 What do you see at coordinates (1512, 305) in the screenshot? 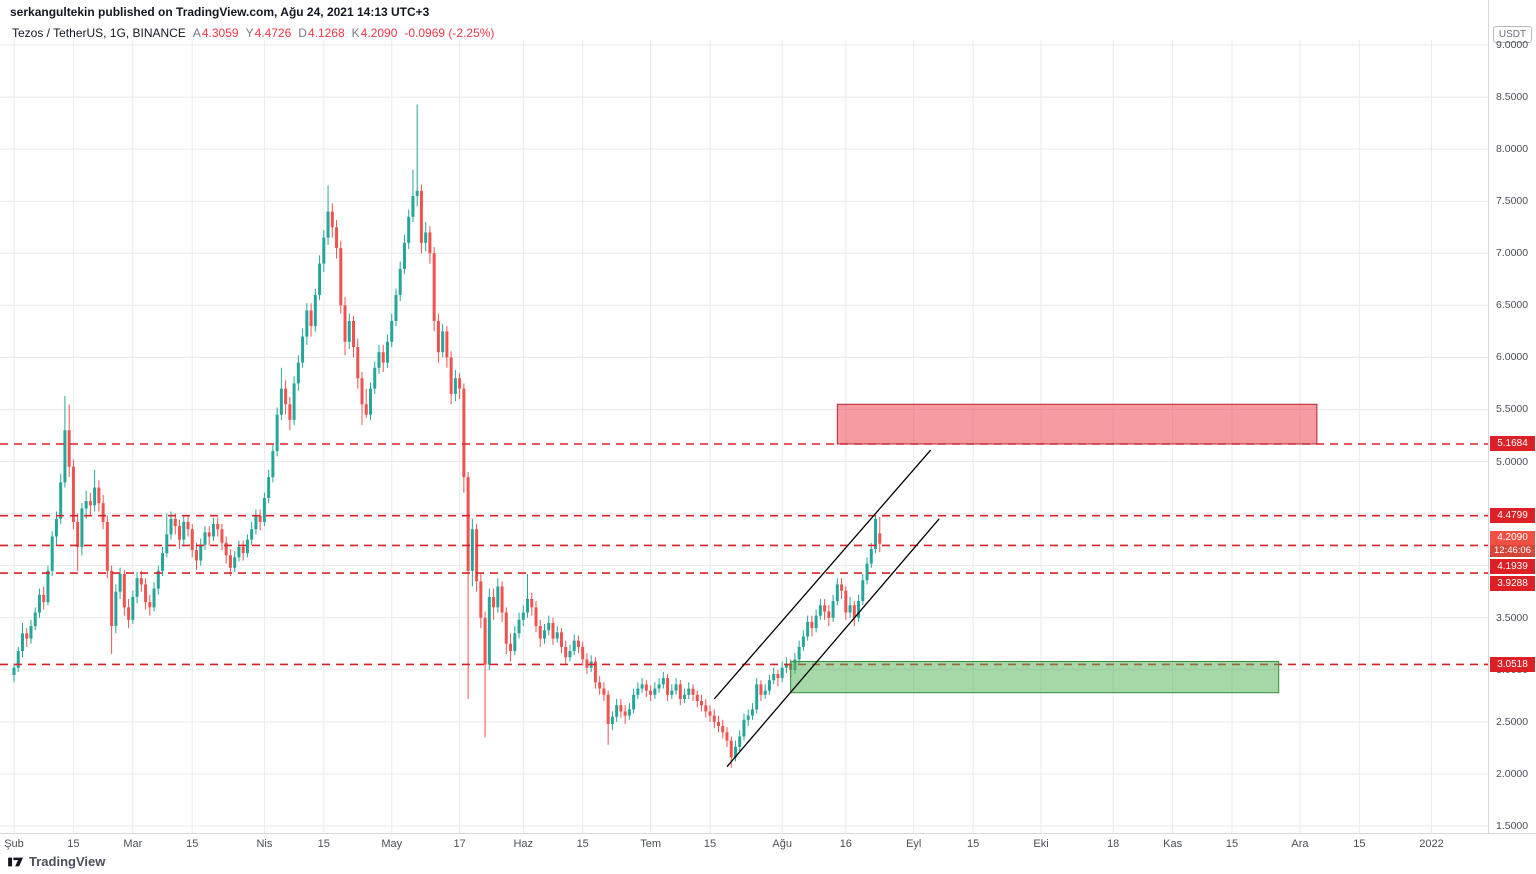
I see `price-tick-label: 6.5000` at bounding box center [1512, 305].